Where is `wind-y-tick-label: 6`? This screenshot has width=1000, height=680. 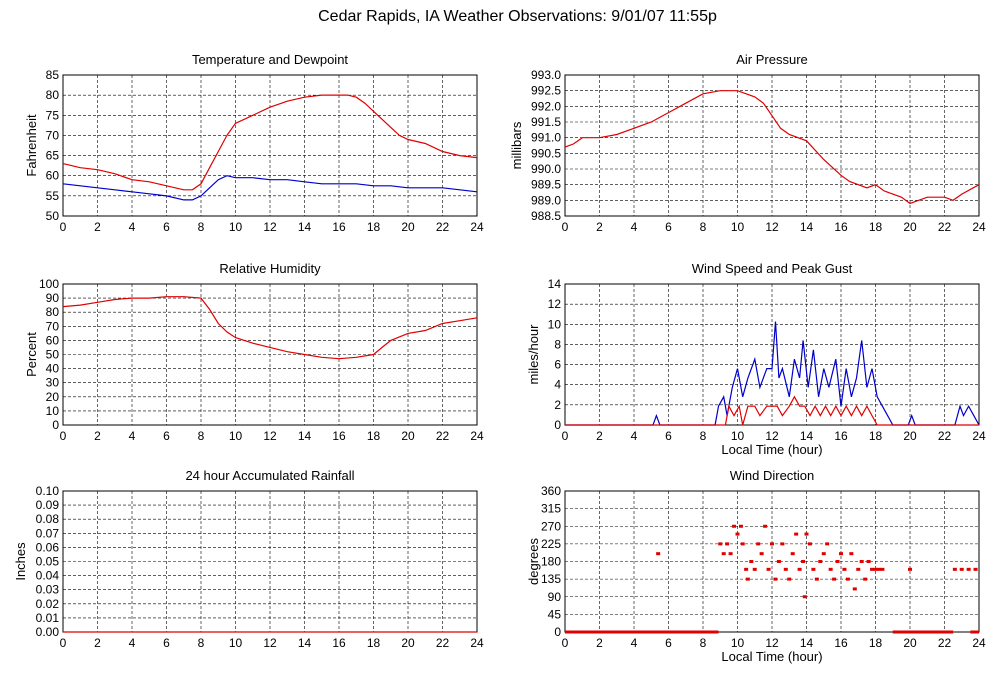
wind-y-tick-label: 6 is located at coordinates (557, 365).